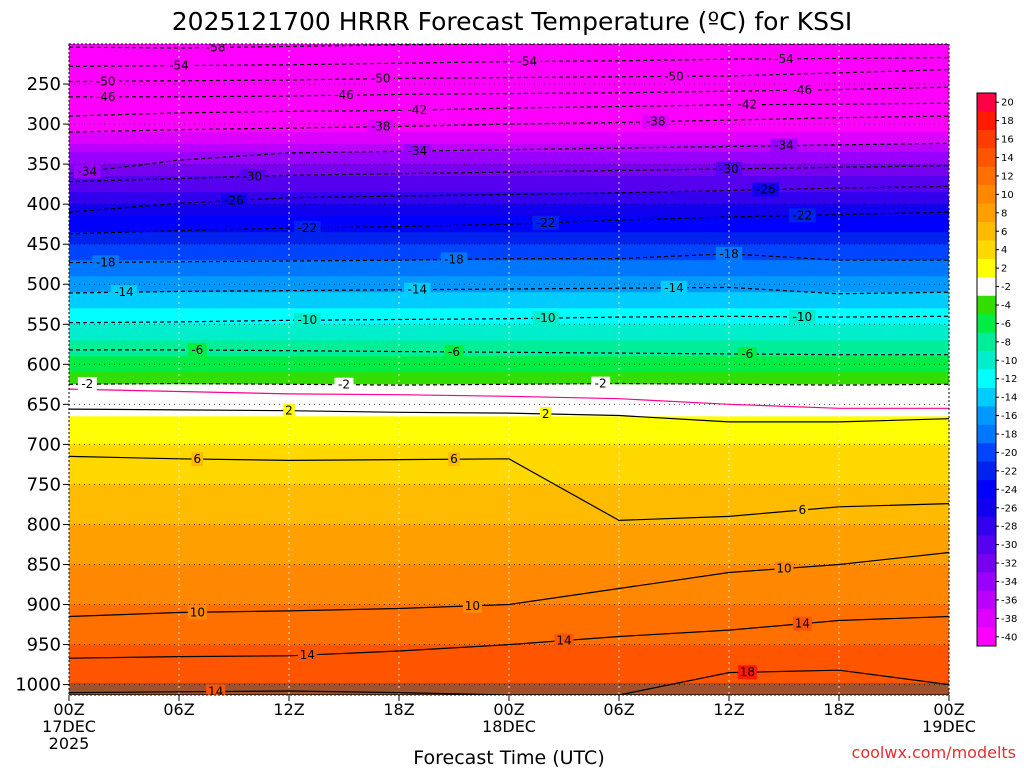 Image resolution: width=1024 pixels, height=768 pixels. What do you see at coordinates (44, 444) in the screenshot?
I see `y-tick-label: 700` at bounding box center [44, 444].